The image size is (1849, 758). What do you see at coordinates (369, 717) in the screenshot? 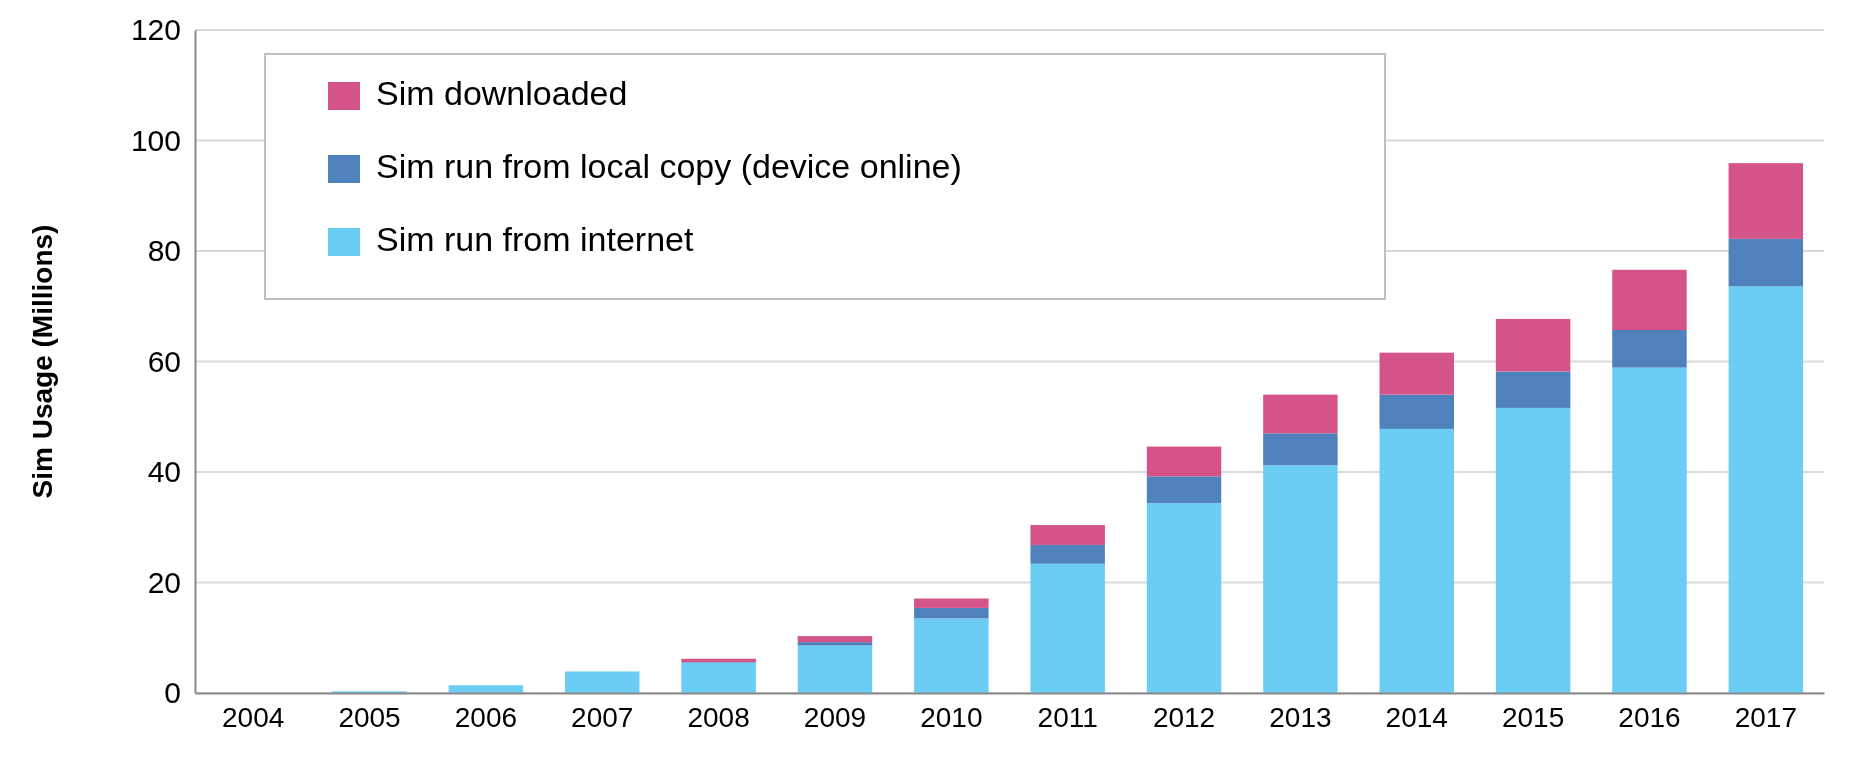
I see `x-tick-label: 2005` at bounding box center [369, 717].